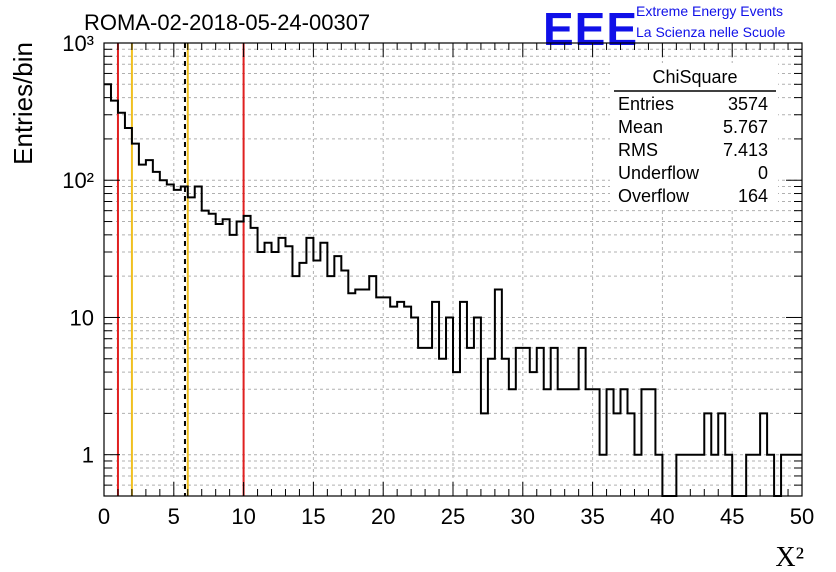 This screenshot has width=836, height=572. Describe the element at coordinates (227, 22) in the screenshot. I see `chart-title: ROMA-02-2018-05-24-00307` at that location.